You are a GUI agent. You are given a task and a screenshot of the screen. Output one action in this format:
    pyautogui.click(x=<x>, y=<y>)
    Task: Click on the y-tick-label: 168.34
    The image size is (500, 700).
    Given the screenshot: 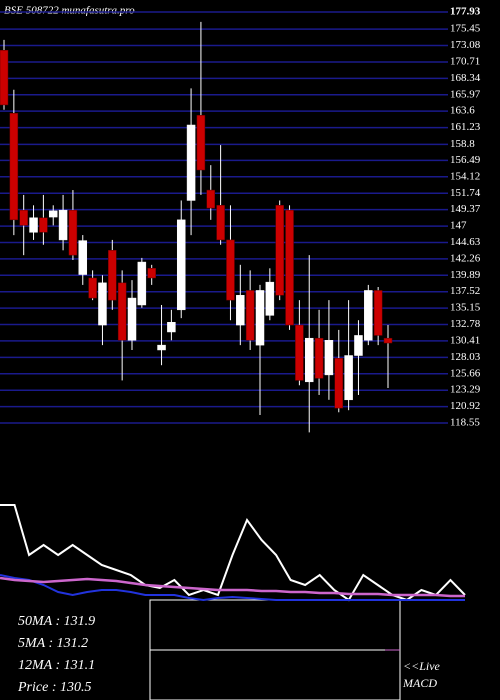 What is the action you would take?
    pyautogui.click(x=465, y=78)
    